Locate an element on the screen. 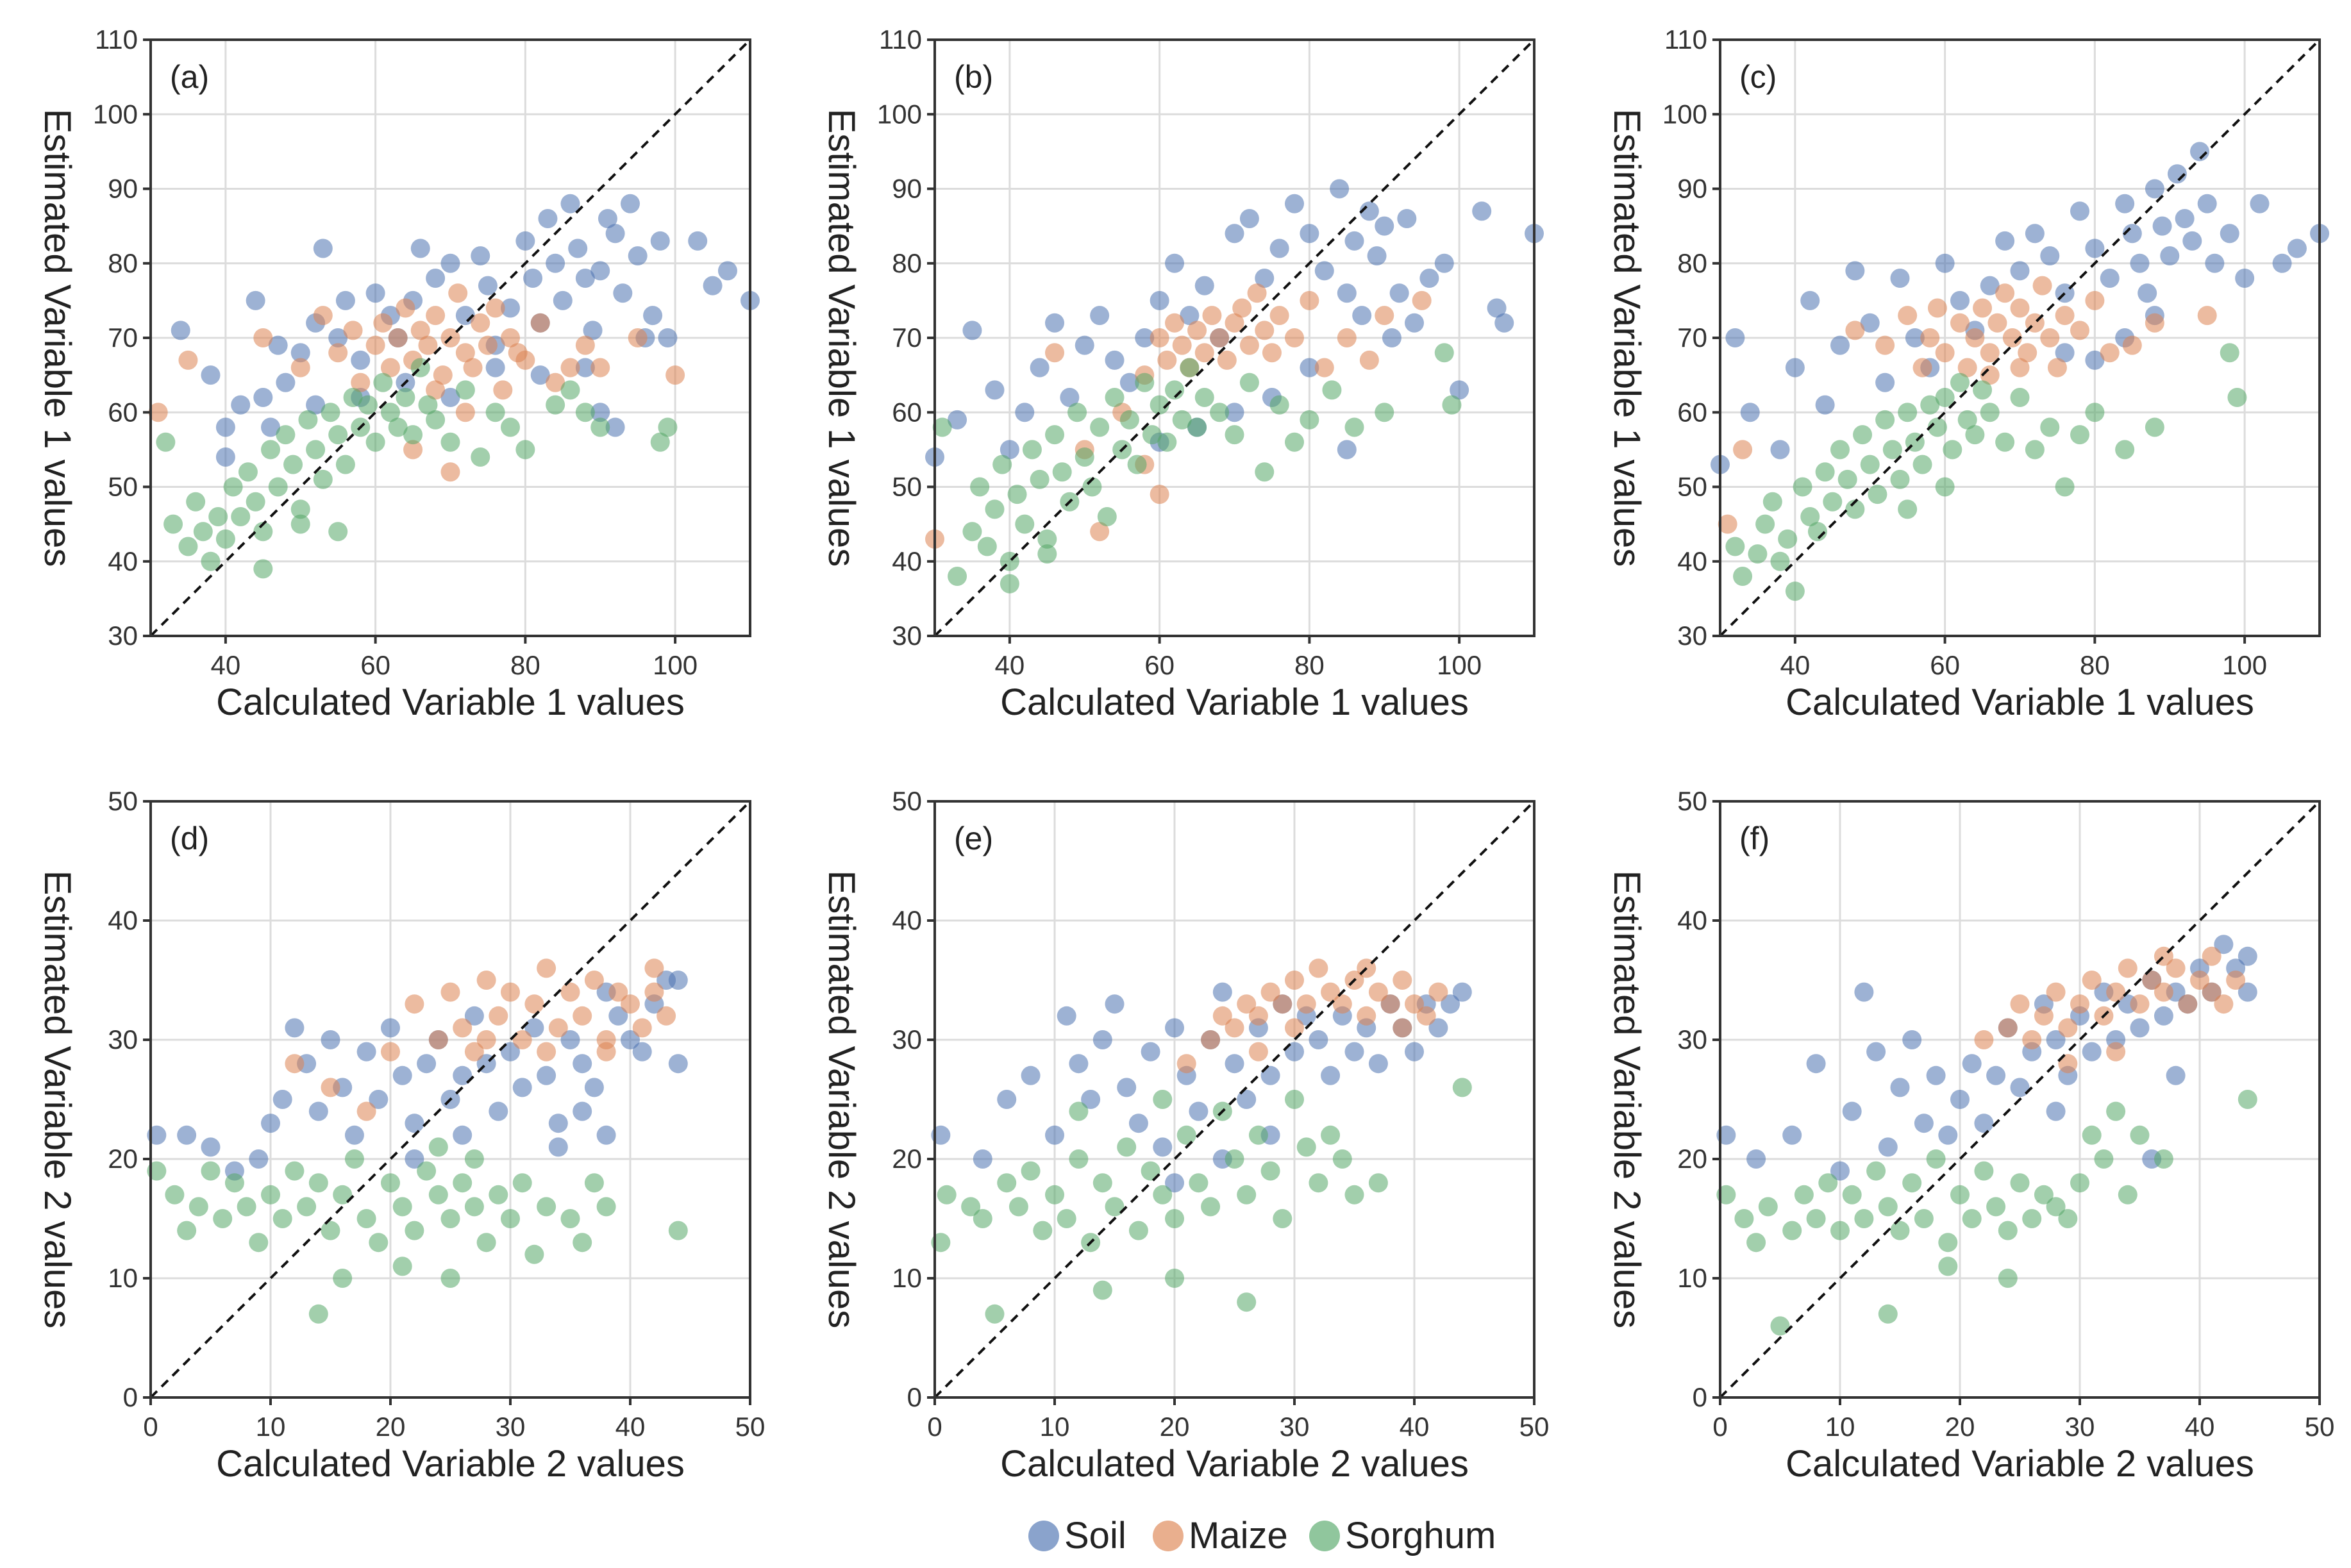 This screenshot has height=1568, width=2351. legend: Soil Maize Sorghum is located at coordinates (1262, 1535).